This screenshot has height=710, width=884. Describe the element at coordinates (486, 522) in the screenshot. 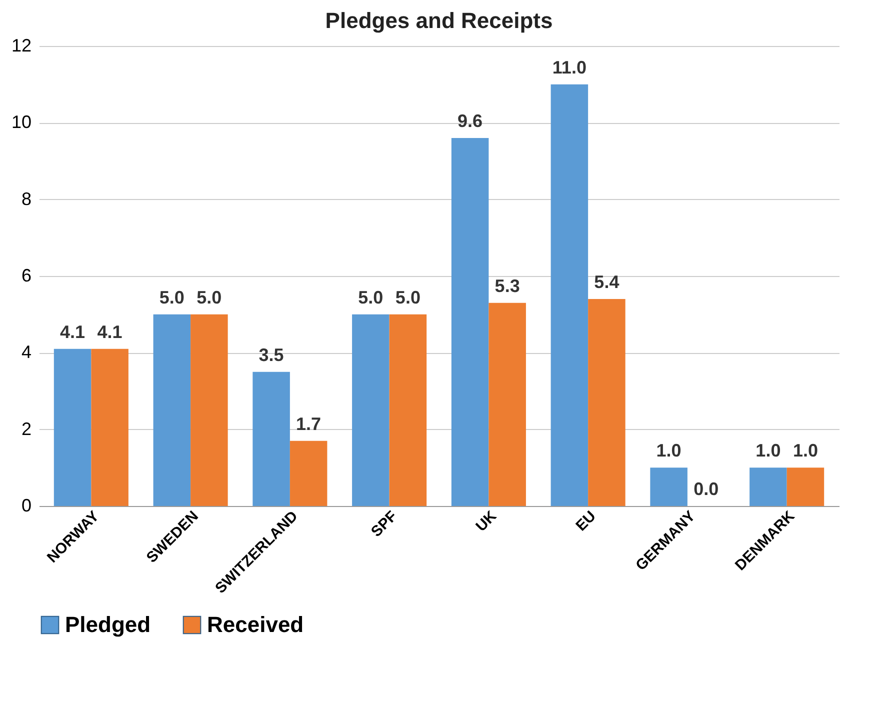

I see `x-tick-label: UK` at that location.